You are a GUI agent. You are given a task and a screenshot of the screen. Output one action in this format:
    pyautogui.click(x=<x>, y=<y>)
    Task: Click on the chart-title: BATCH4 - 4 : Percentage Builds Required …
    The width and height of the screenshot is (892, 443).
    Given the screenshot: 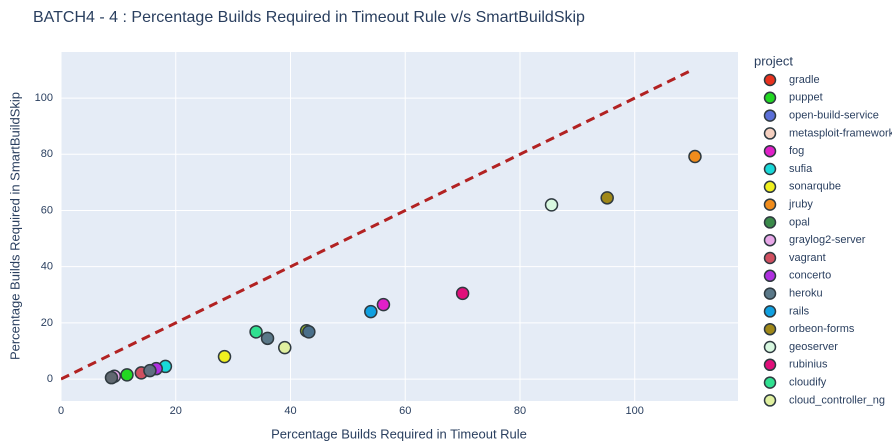 What is the action you would take?
    pyautogui.click(x=309, y=17)
    